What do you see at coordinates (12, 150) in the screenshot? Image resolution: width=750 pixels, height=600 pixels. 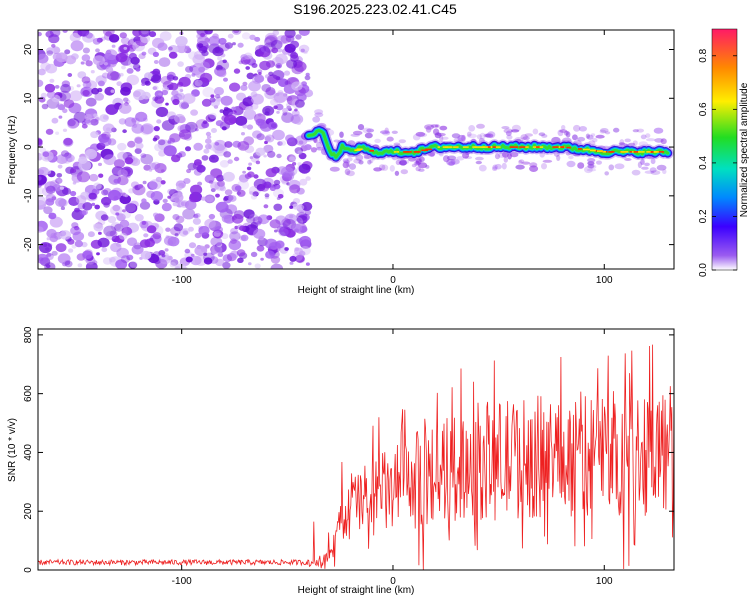 I see `spectrogram-y-label: Frequency (Hz)` at bounding box center [12, 150].